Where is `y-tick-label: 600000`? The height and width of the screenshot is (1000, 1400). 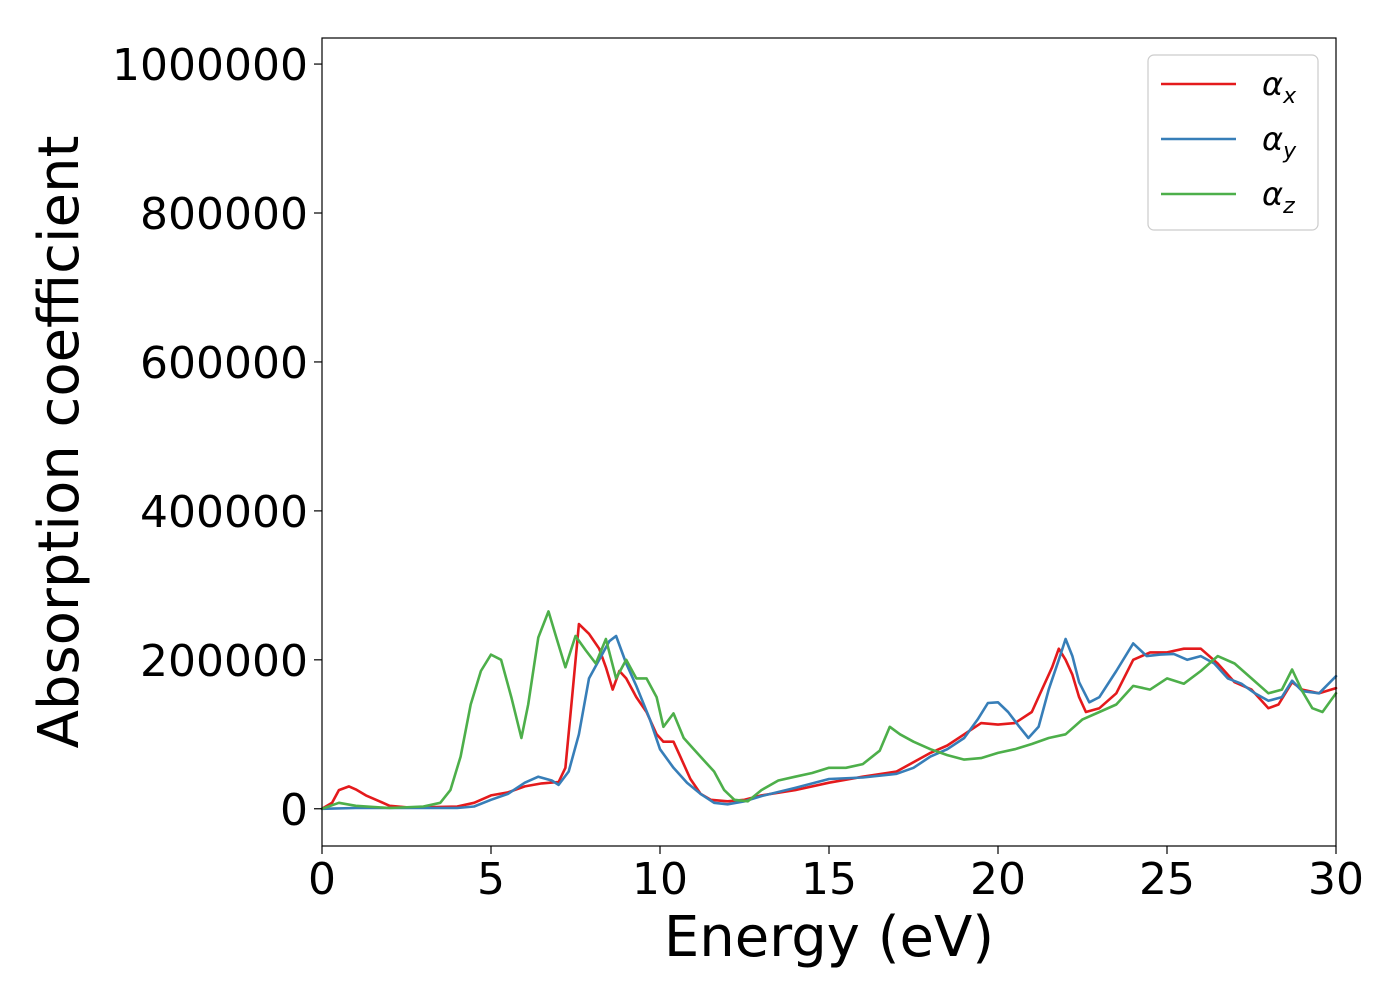 y-tick-label: 600000 is located at coordinates (224, 363).